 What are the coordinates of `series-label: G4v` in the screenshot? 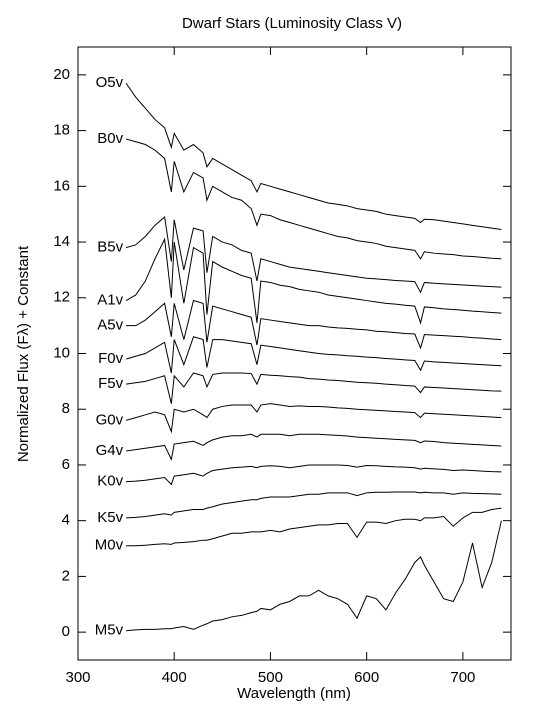 It's located at (110, 450).